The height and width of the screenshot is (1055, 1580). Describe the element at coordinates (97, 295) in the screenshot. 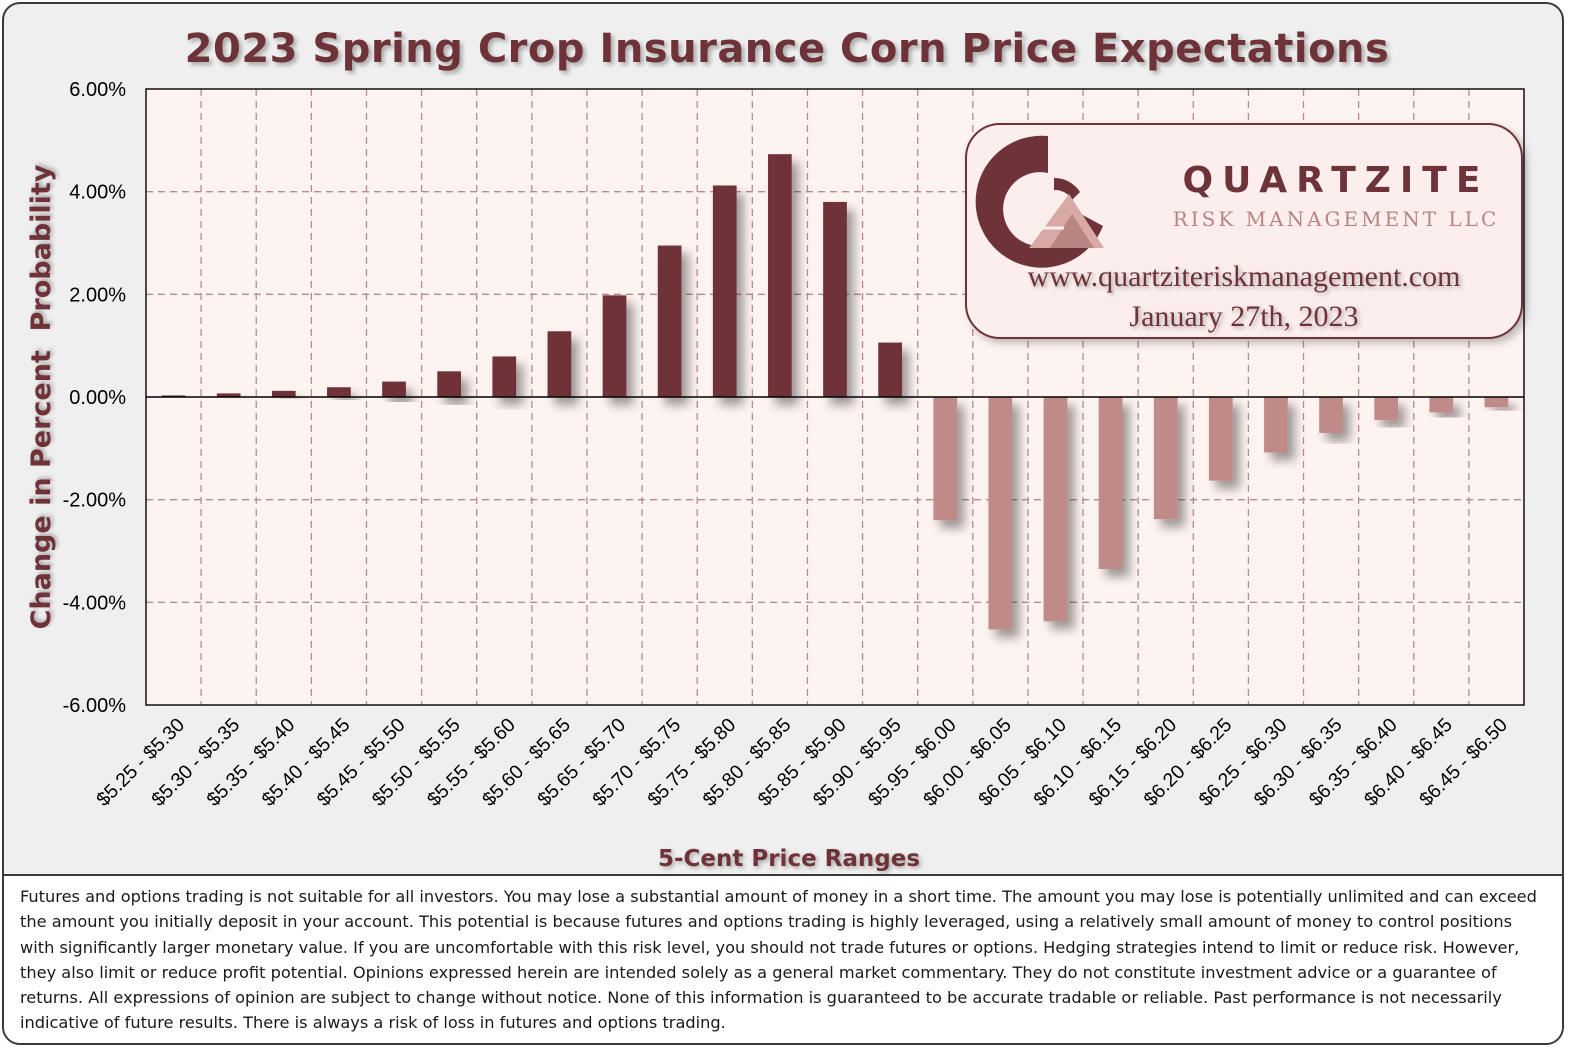

I see `y-tick-label: 2.00%` at that location.